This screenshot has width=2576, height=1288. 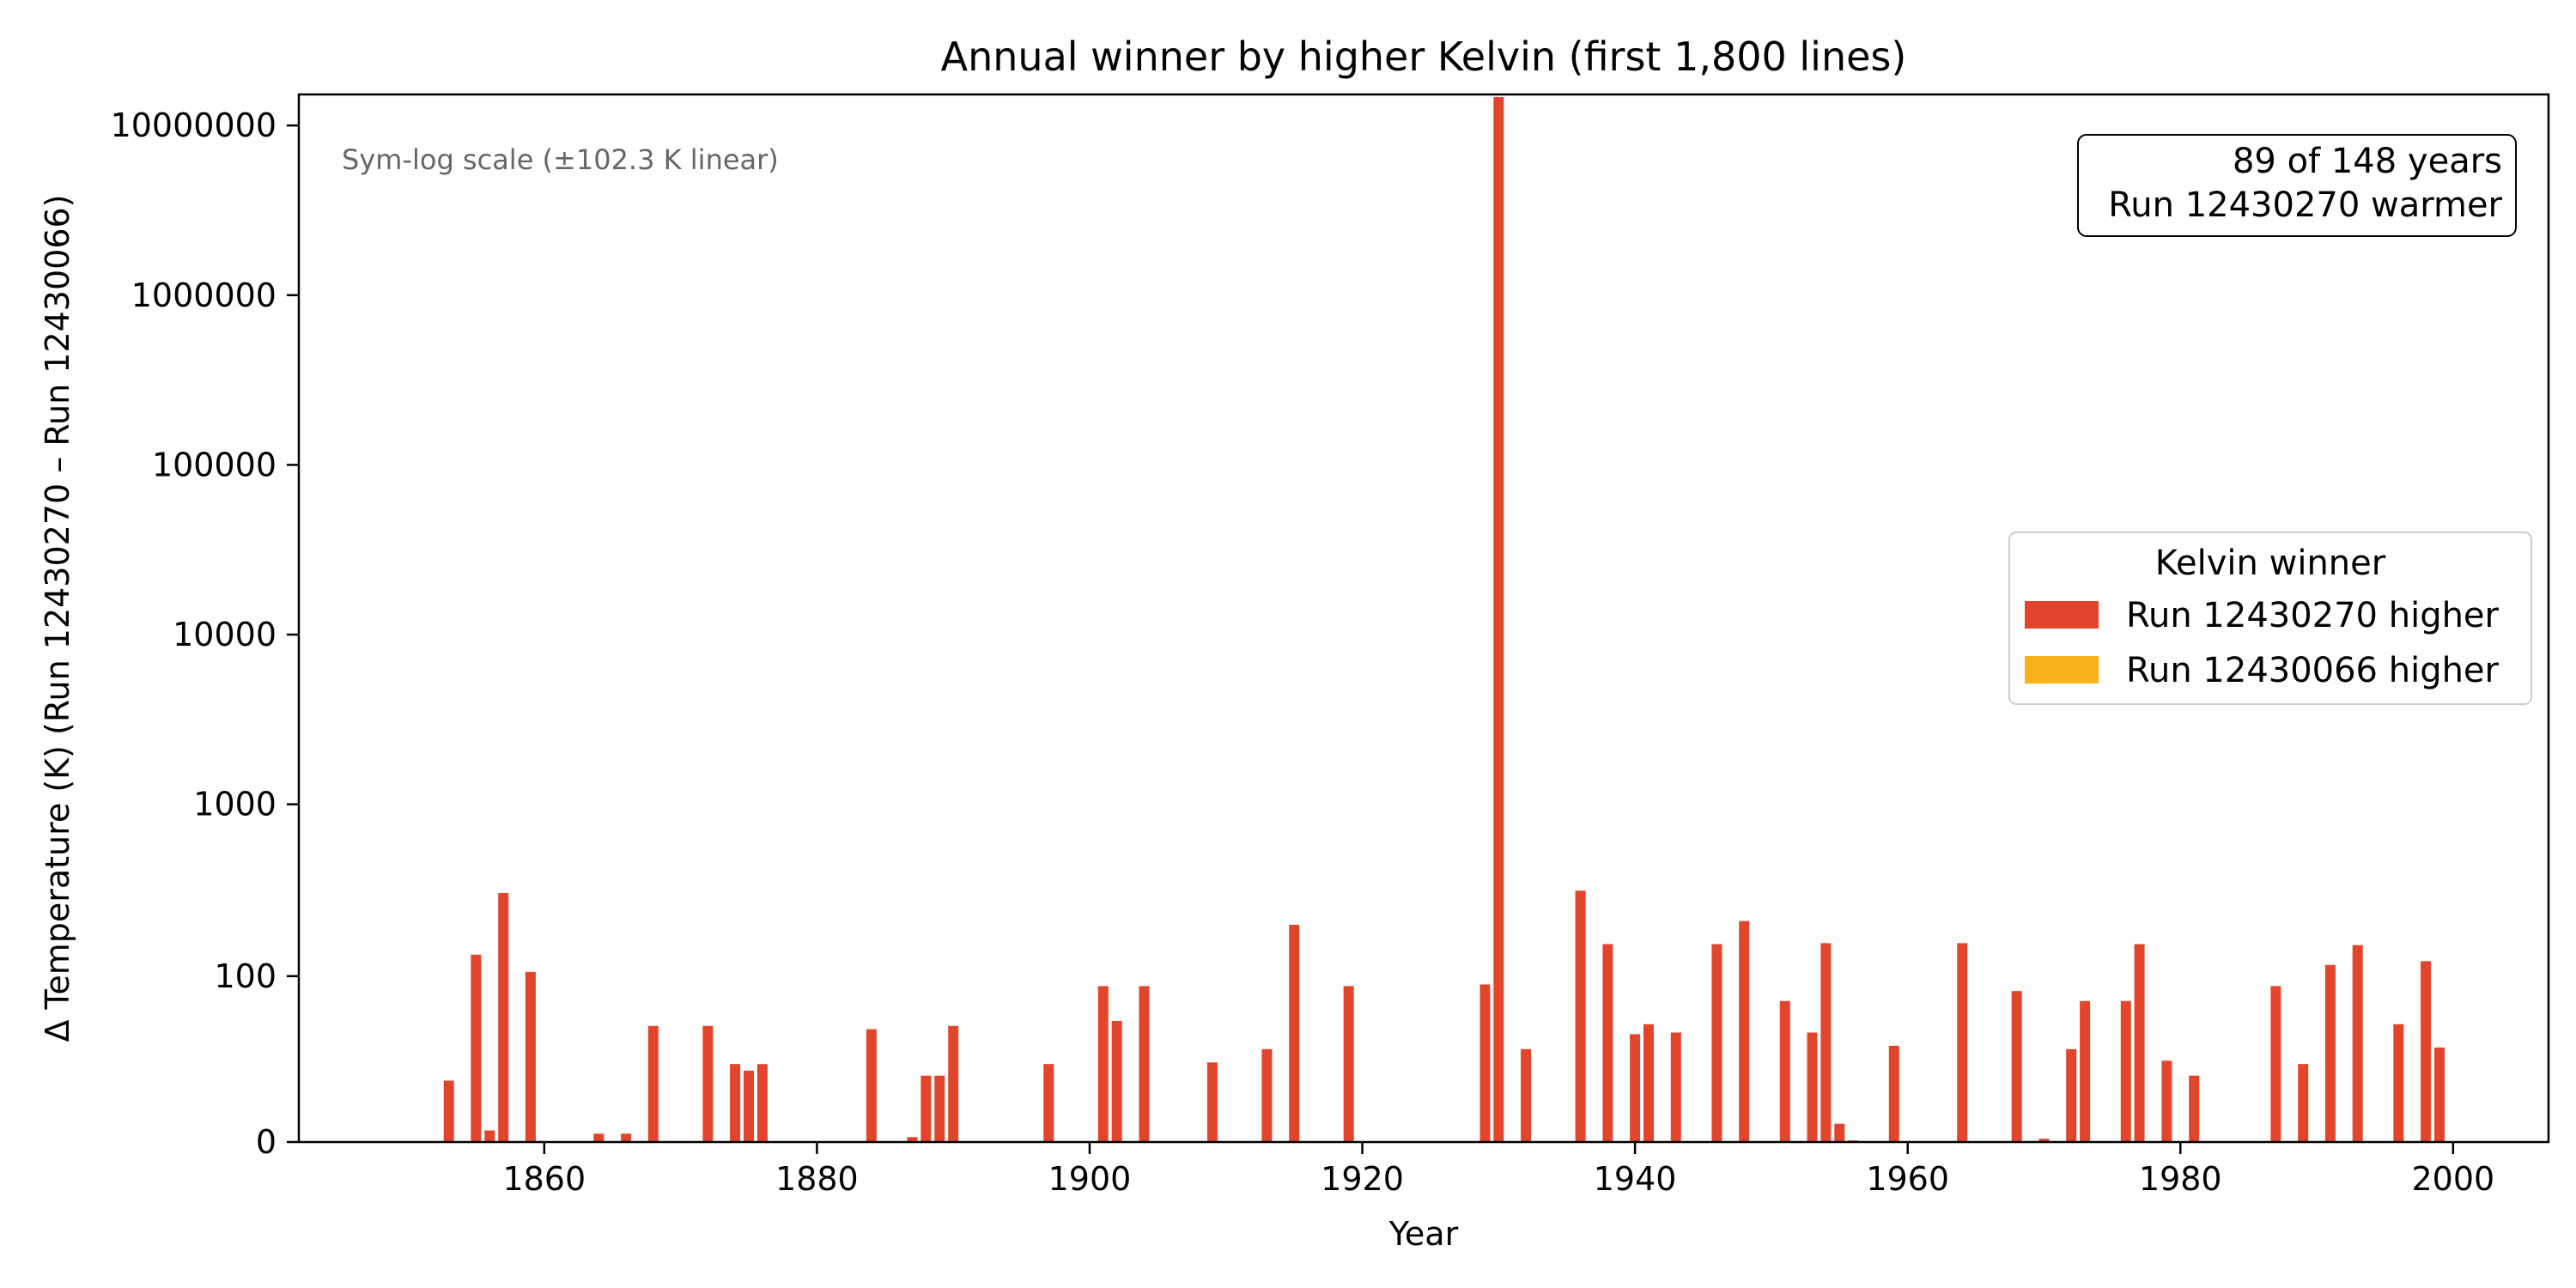 What do you see at coordinates (214, 464) in the screenshot?
I see `y-tick-label-100000: 100000` at bounding box center [214, 464].